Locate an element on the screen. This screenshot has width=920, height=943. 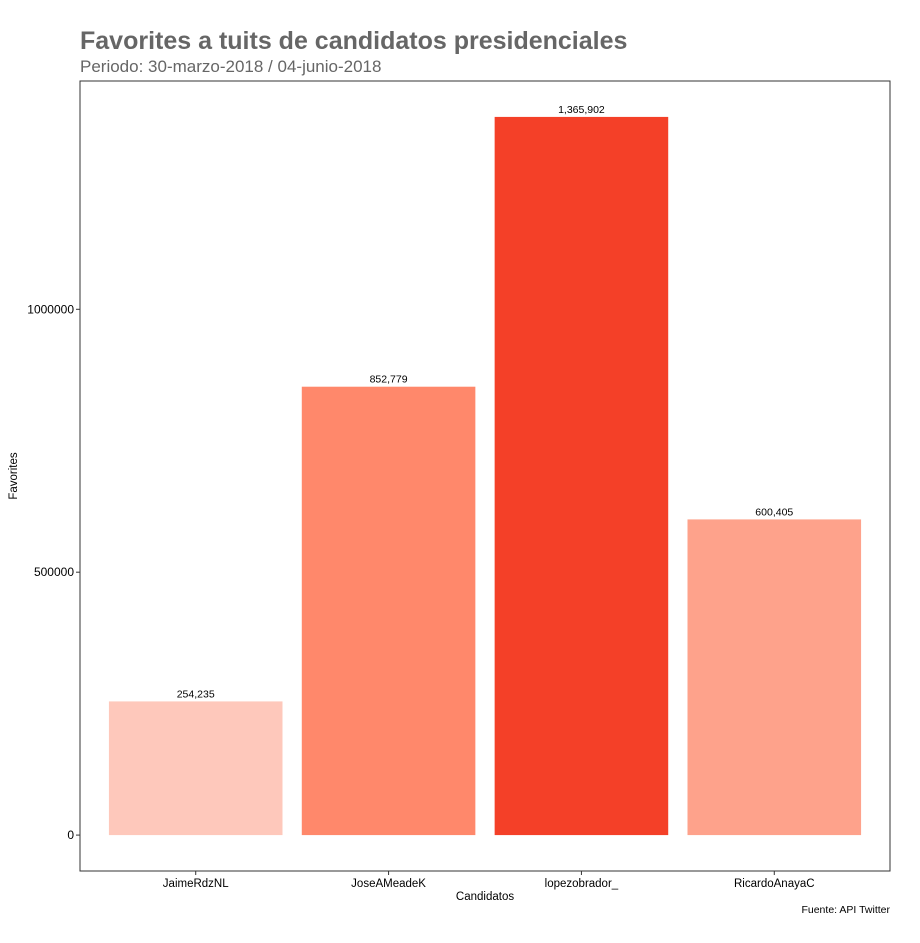
x-axis-title: Candidatos is located at coordinates (485, 897).